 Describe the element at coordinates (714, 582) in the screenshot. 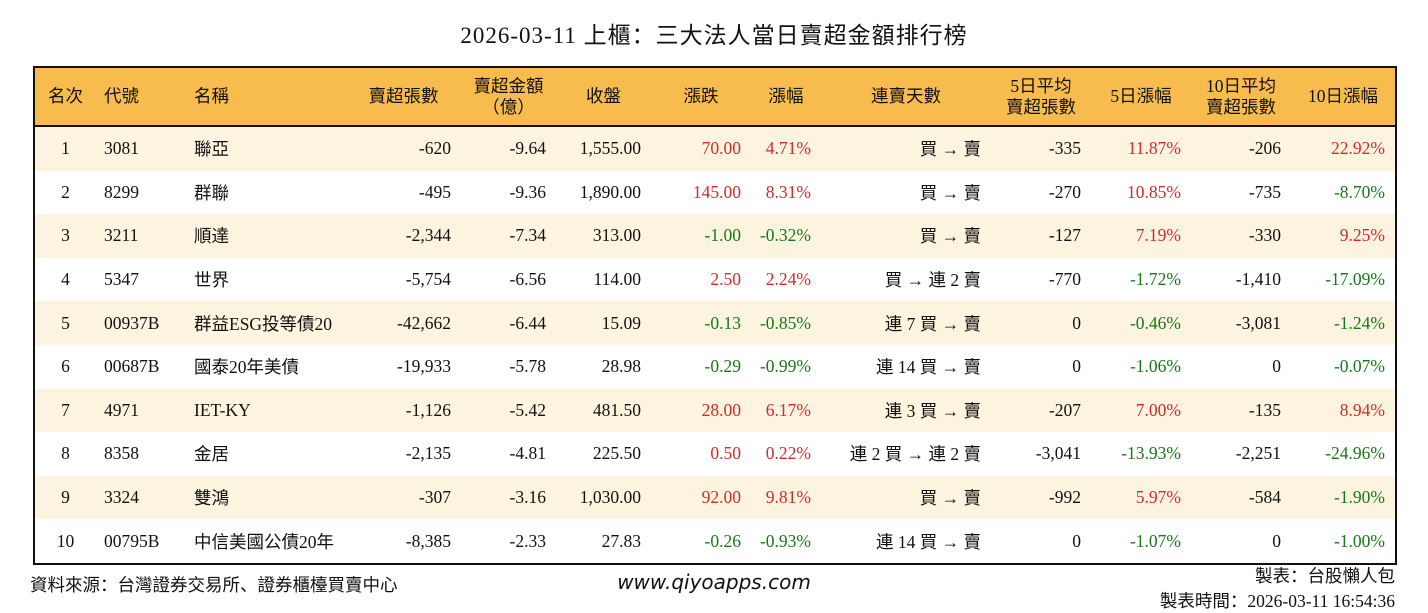

I see `website-link: www.qiyoapps.com` at that location.